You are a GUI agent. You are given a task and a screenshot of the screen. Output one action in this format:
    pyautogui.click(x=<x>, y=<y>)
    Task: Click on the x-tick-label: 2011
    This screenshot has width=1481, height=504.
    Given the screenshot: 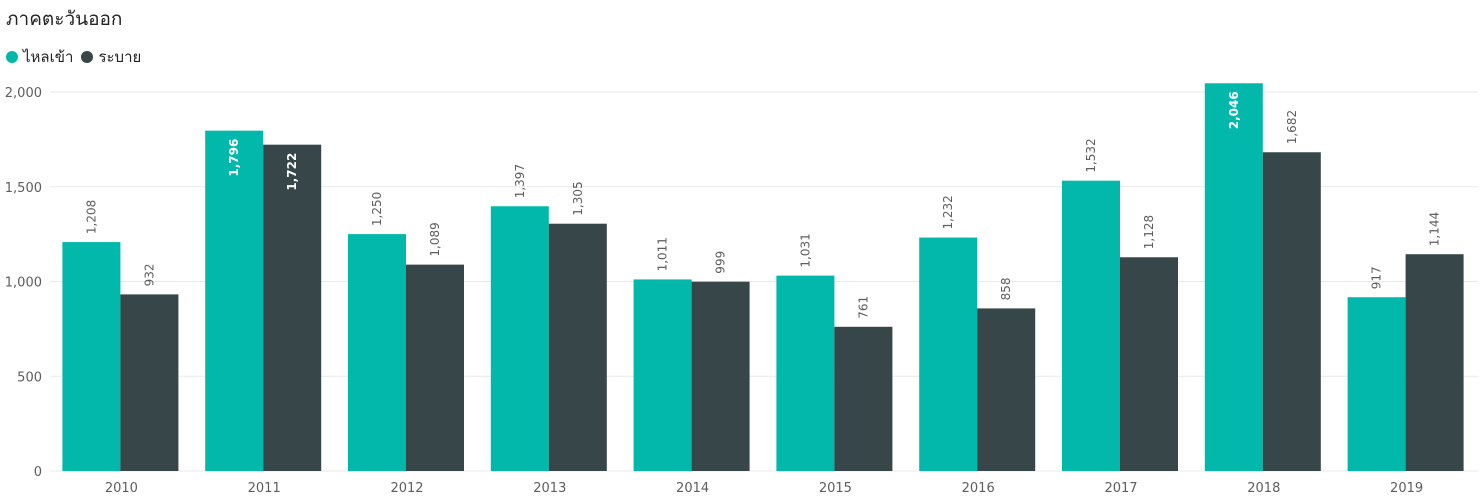 What is the action you would take?
    pyautogui.click(x=264, y=488)
    